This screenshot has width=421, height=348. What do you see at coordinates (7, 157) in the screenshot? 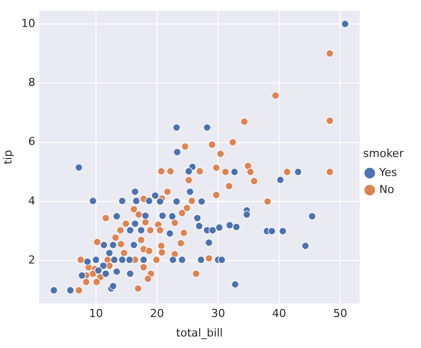
I see `y-axis-title: tip` at bounding box center [7, 157].